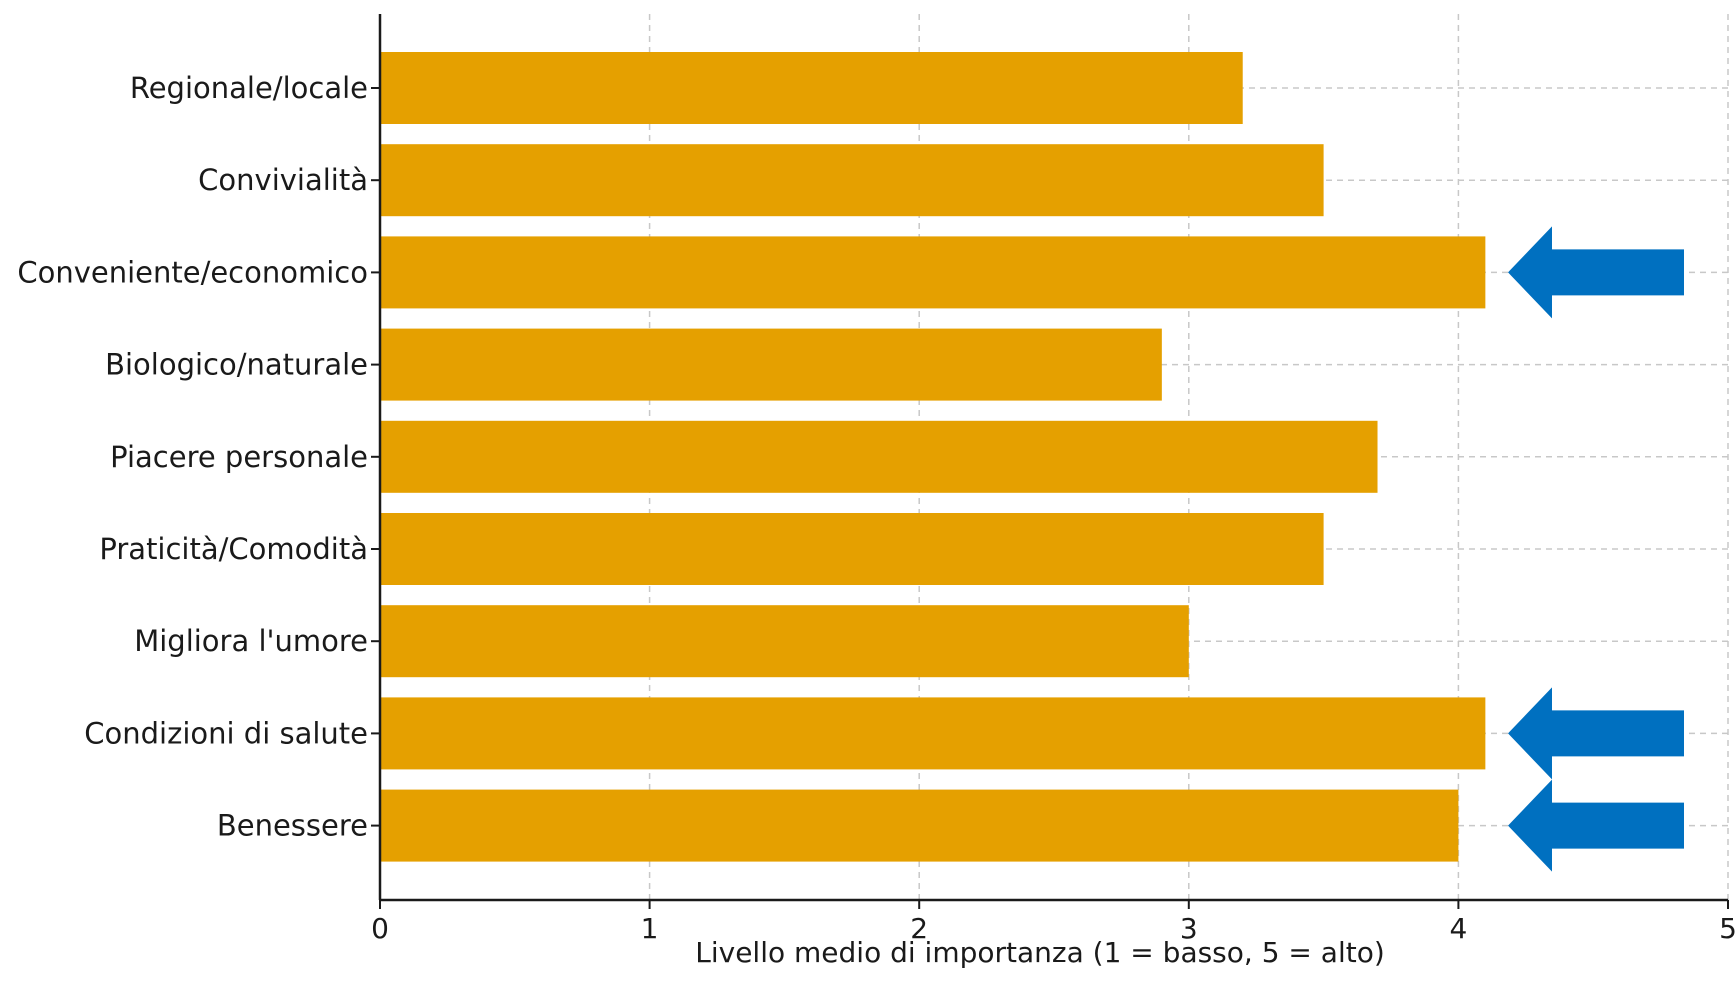  I want to click on category-label: Regionale/locale, so click(249, 88).